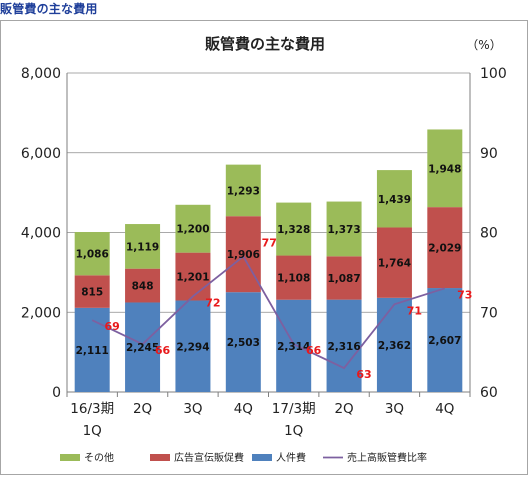 The width and height of the screenshot is (530, 477). I want to click on ratio-value-label: 77, so click(269, 242).